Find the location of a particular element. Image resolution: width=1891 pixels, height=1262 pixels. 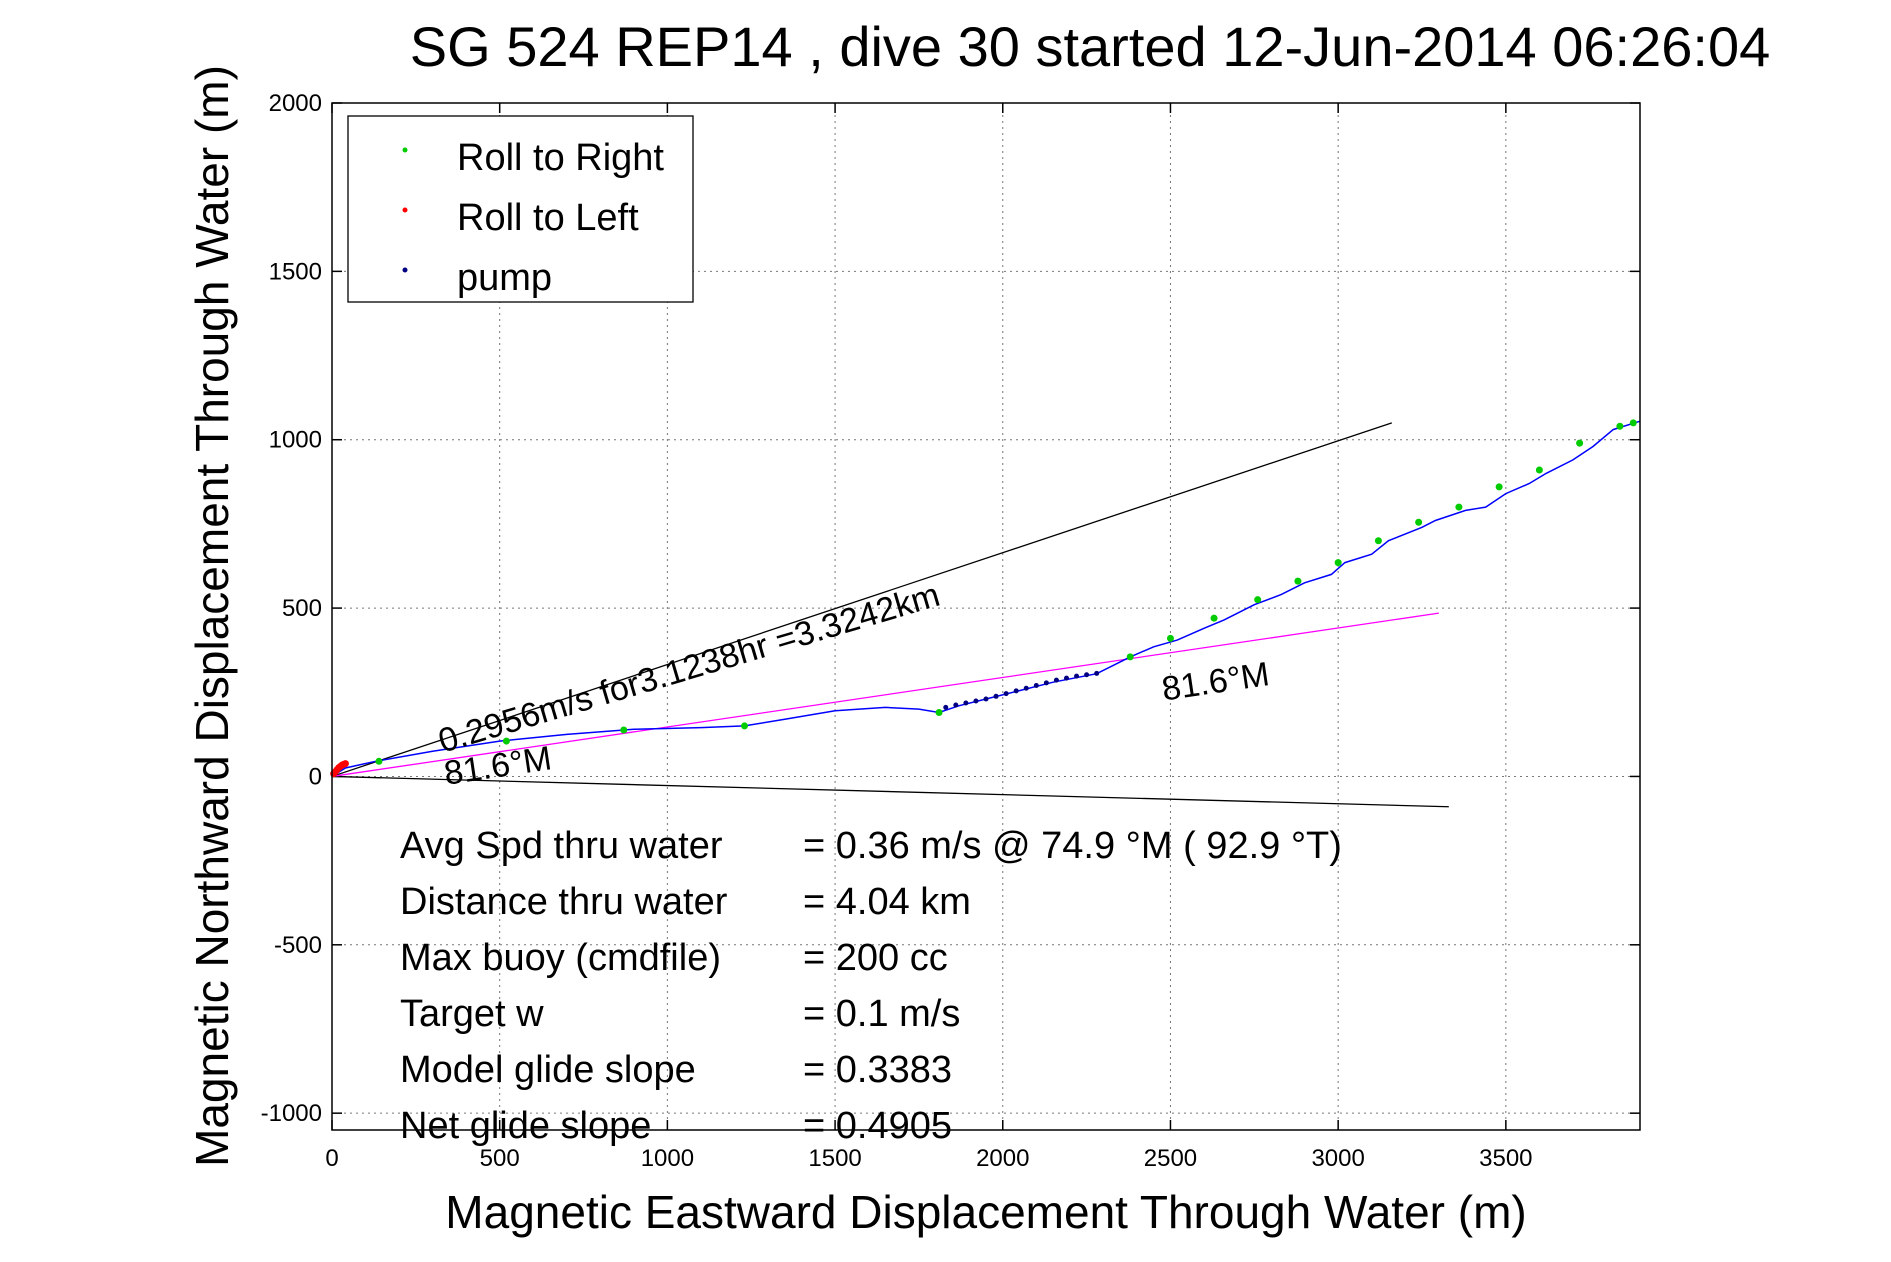

x-tick-label: 0 is located at coordinates (331, 1158).